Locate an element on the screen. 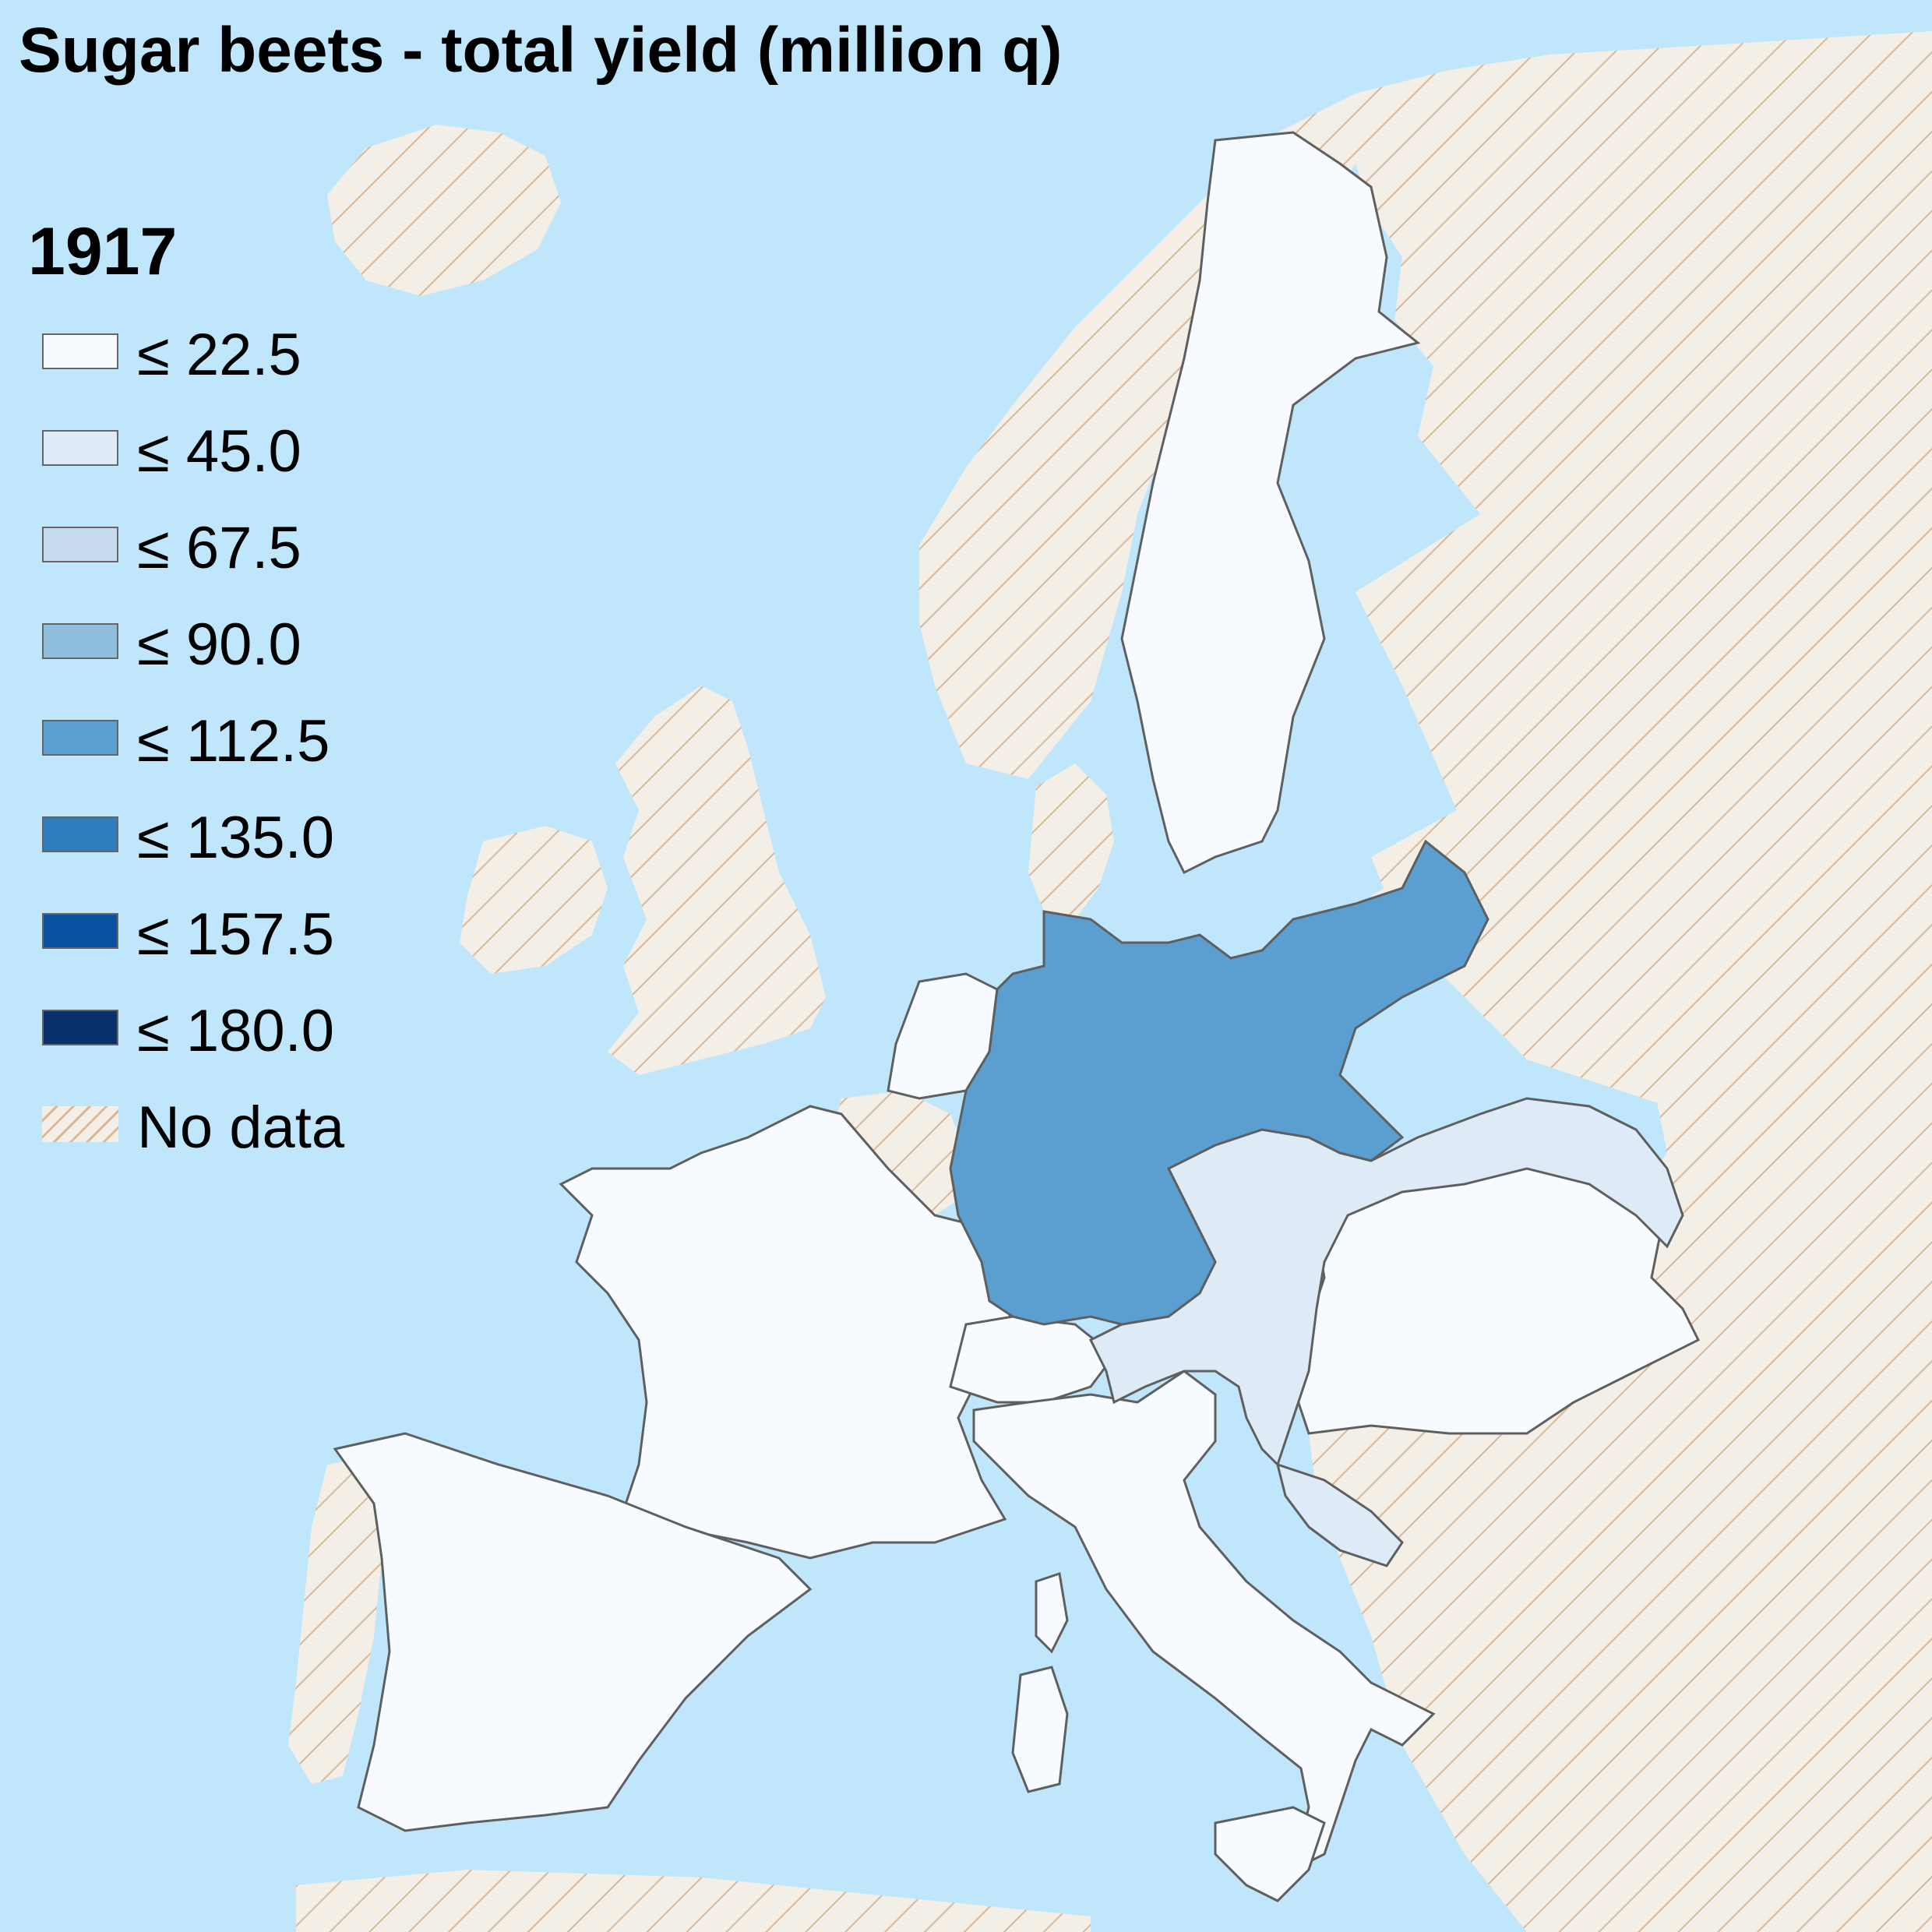 The width and height of the screenshot is (1932, 1932). legend-item: ≤ 180.0 is located at coordinates (245, 1031).